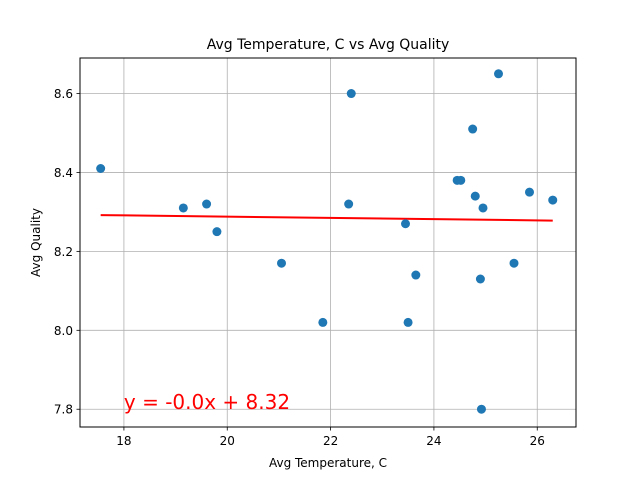 The width and height of the screenshot is (640, 480). Describe the element at coordinates (63, 173) in the screenshot. I see `y-tick-label: 8.4` at that location.